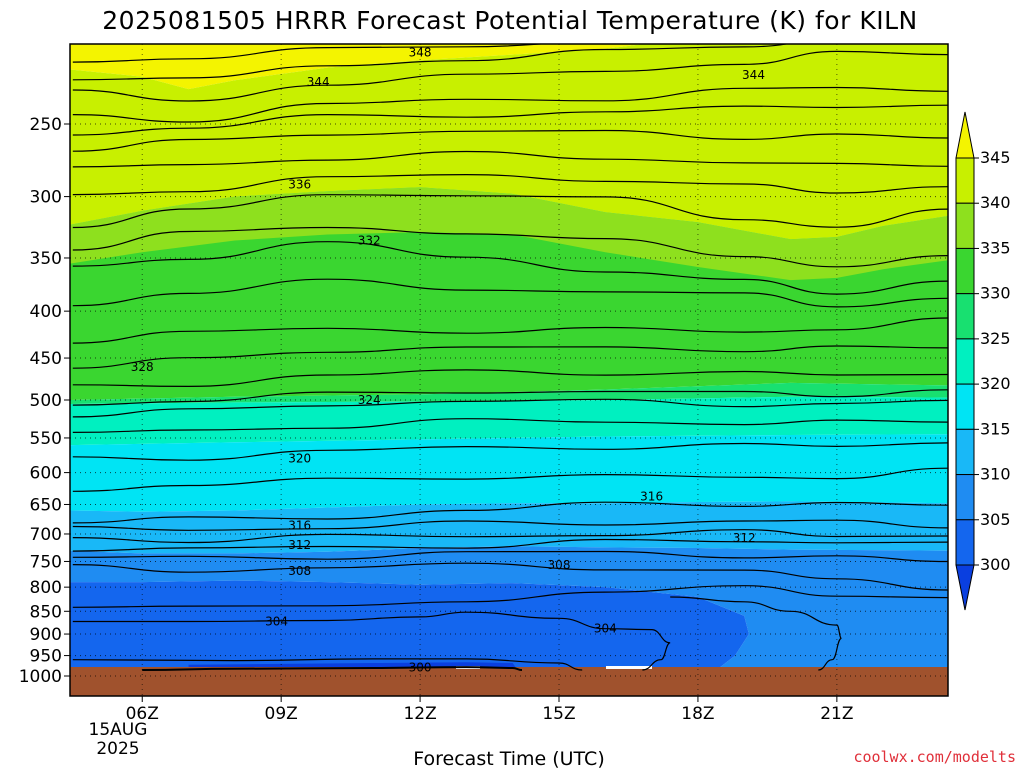 The image size is (1024, 768). I want to click on x-tick-label: 21Z, so click(836, 714).